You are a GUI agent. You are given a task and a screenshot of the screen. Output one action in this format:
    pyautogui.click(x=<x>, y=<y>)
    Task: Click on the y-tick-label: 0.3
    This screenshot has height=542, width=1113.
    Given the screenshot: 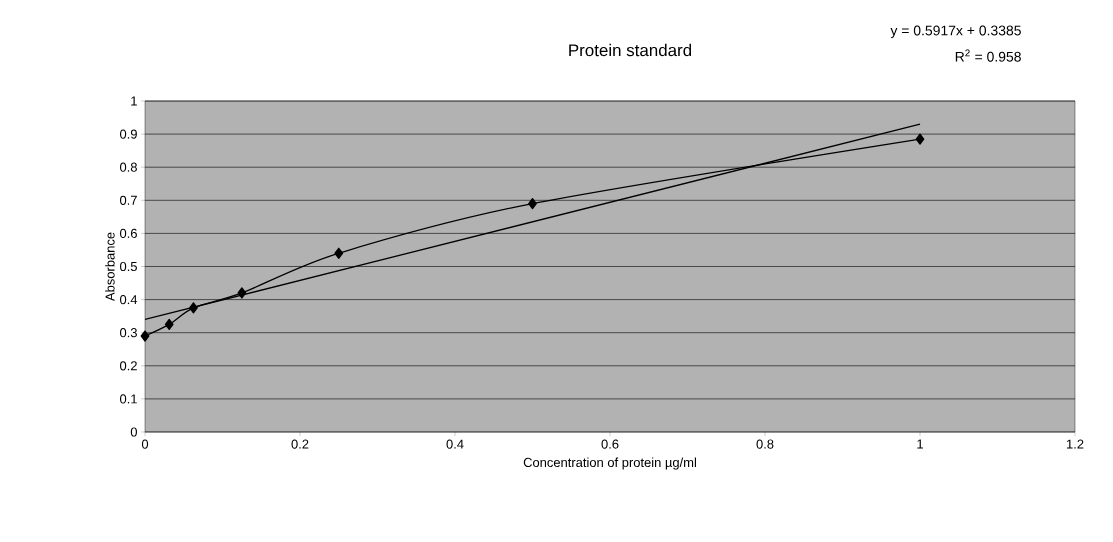 What is the action you would take?
    pyautogui.click(x=128, y=333)
    